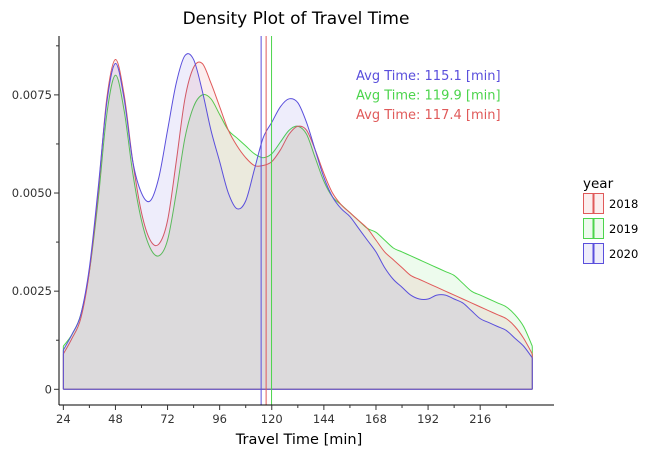 The image size is (666, 456). I want to click on x-tick-label: 96, so click(219, 419).